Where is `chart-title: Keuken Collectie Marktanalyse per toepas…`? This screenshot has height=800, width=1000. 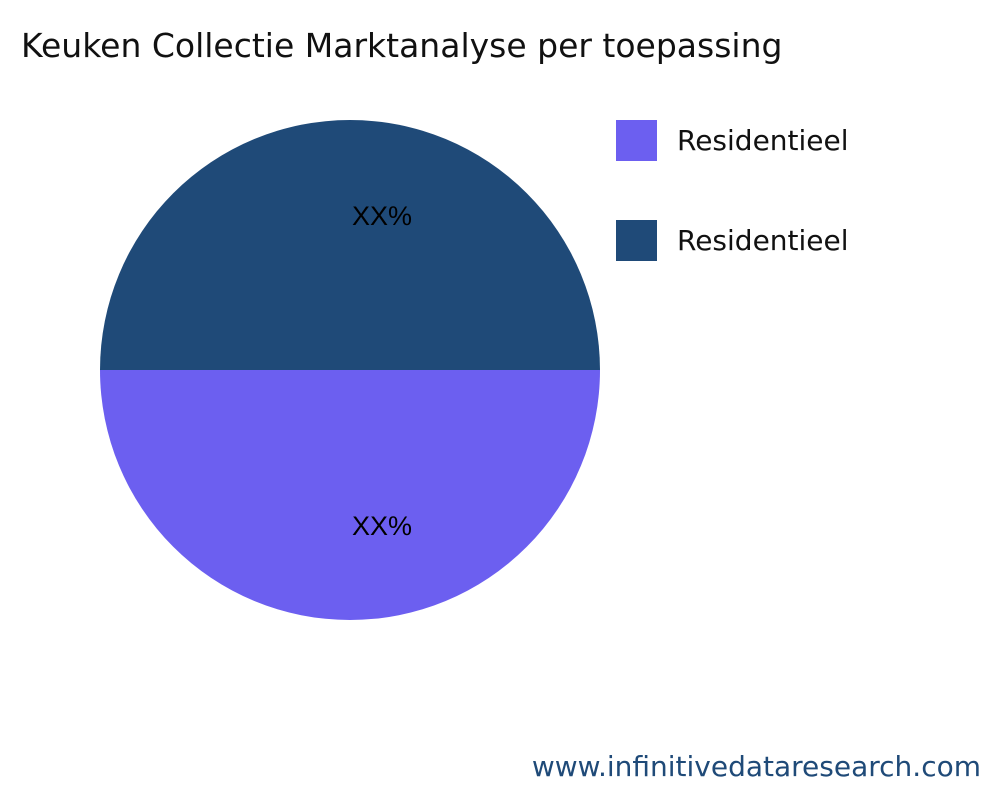 chart-title: Keuken Collectie Marktanalyse per toepas… is located at coordinates (402, 45).